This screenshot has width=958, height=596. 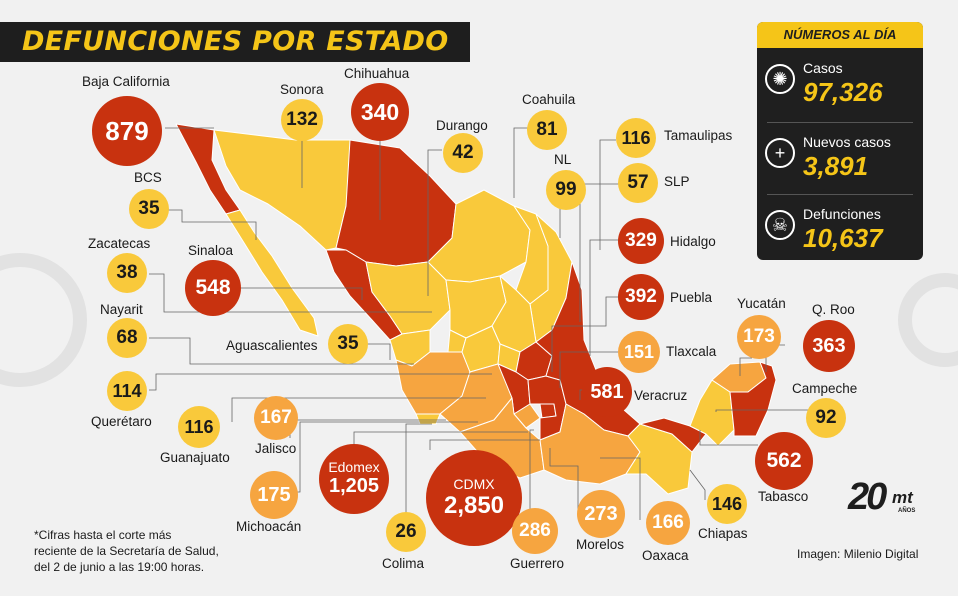 I want to click on state-label: Tlaxcala, so click(x=691, y=351).